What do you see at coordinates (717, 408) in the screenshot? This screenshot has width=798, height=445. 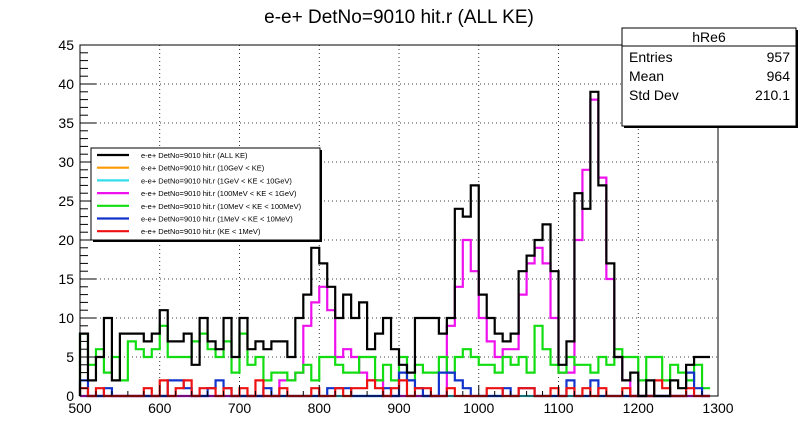 I see `x-tick-label-8: 1300` at bounding box center [717, 408].